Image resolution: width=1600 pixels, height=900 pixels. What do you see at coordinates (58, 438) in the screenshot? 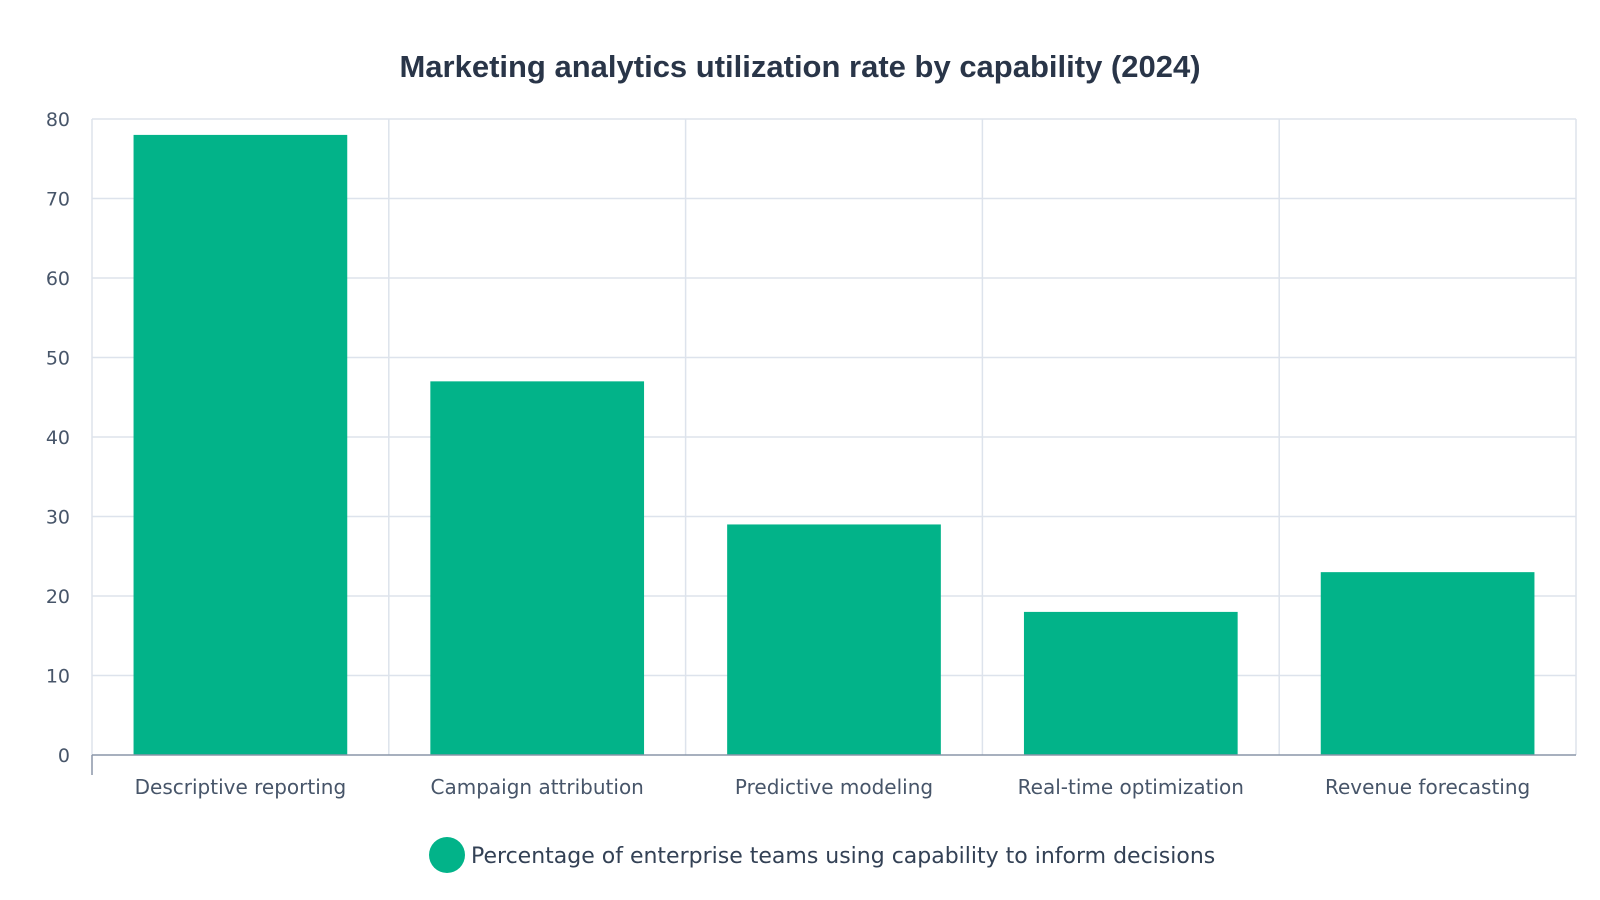
I see `y-tick-label: 40` at bounding box center [58, 438].